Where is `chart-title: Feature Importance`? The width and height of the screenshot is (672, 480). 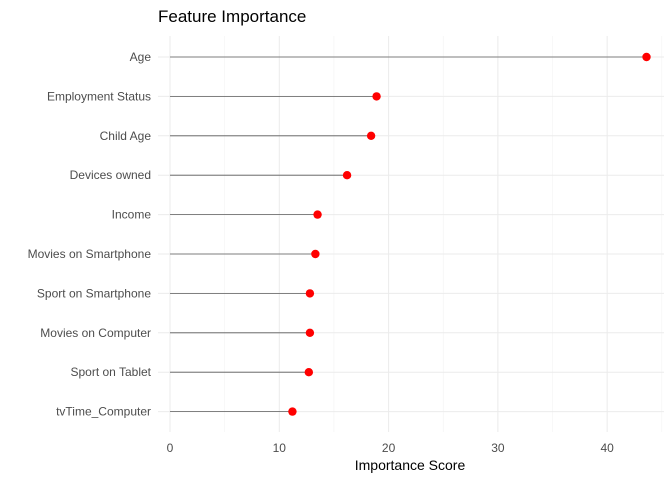
chart-title: Feature Importance is located at coordinates (232, 16).